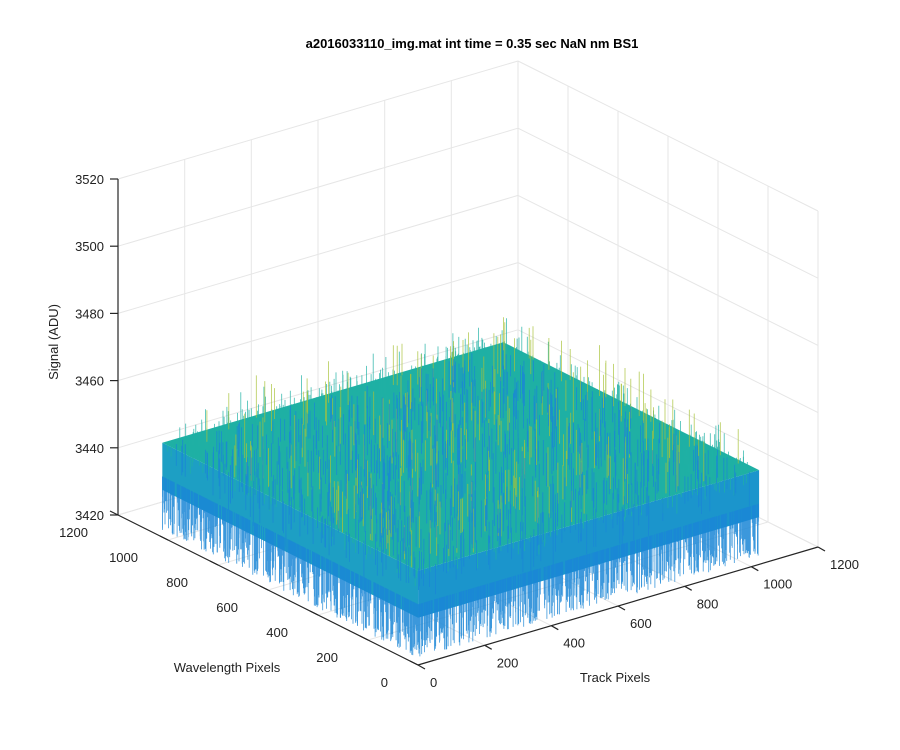  What do you see at coordinates (89, 246) in the screenshot?
I see `z-tick-label: 3500` at bounding box center [89, 246].